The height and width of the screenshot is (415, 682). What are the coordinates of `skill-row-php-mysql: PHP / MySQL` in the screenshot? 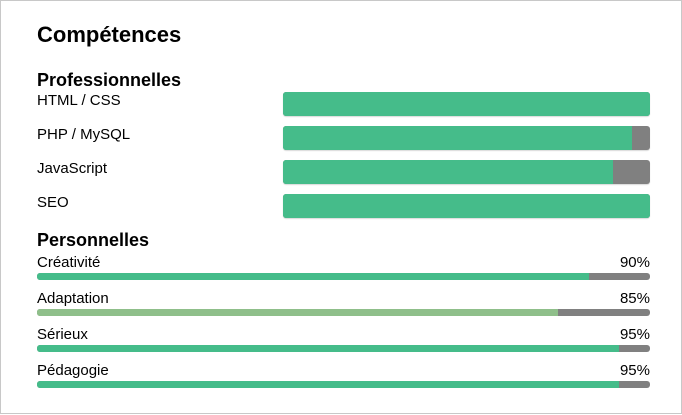 It's located at (341, 139).